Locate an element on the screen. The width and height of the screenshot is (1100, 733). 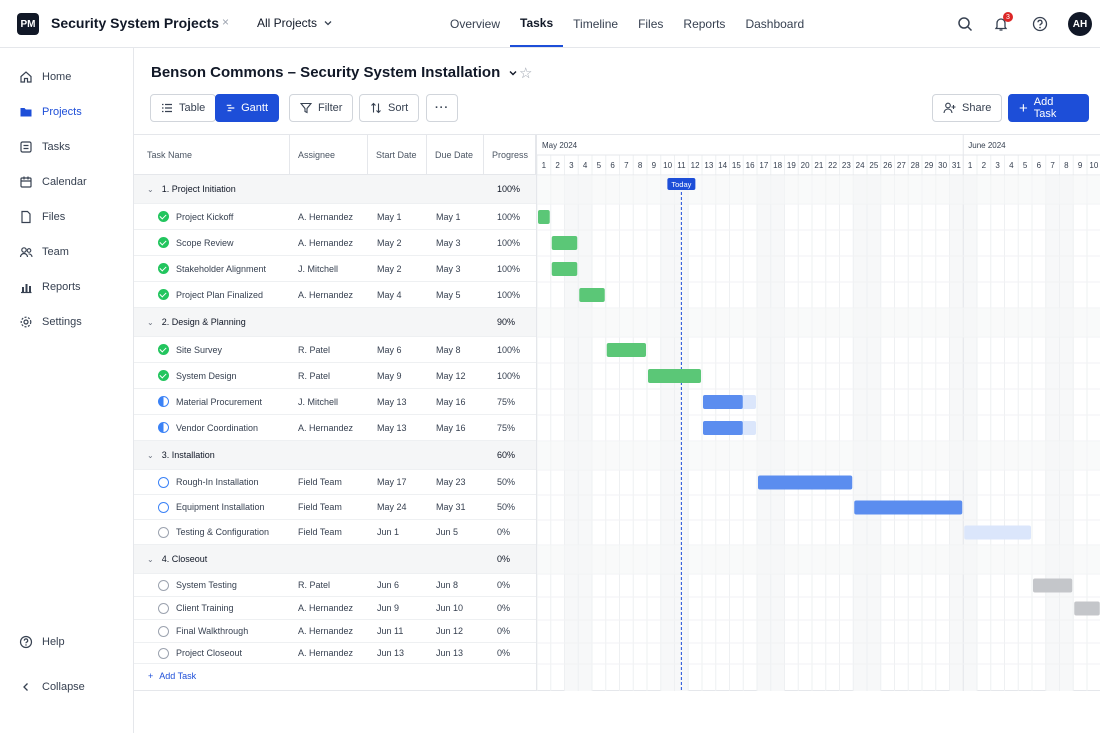
due-date-cell: May 8 is located at coordinates (448, 349).